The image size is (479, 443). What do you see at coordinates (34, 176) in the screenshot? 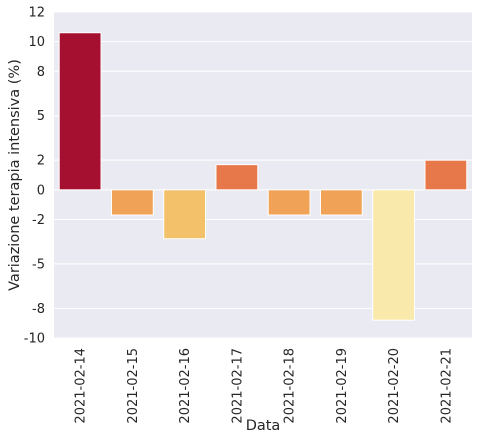
I see `y-tick-labels: -10 -8 -5 -2 0 2 5 8 10 12` at bounding box center [34, 176].